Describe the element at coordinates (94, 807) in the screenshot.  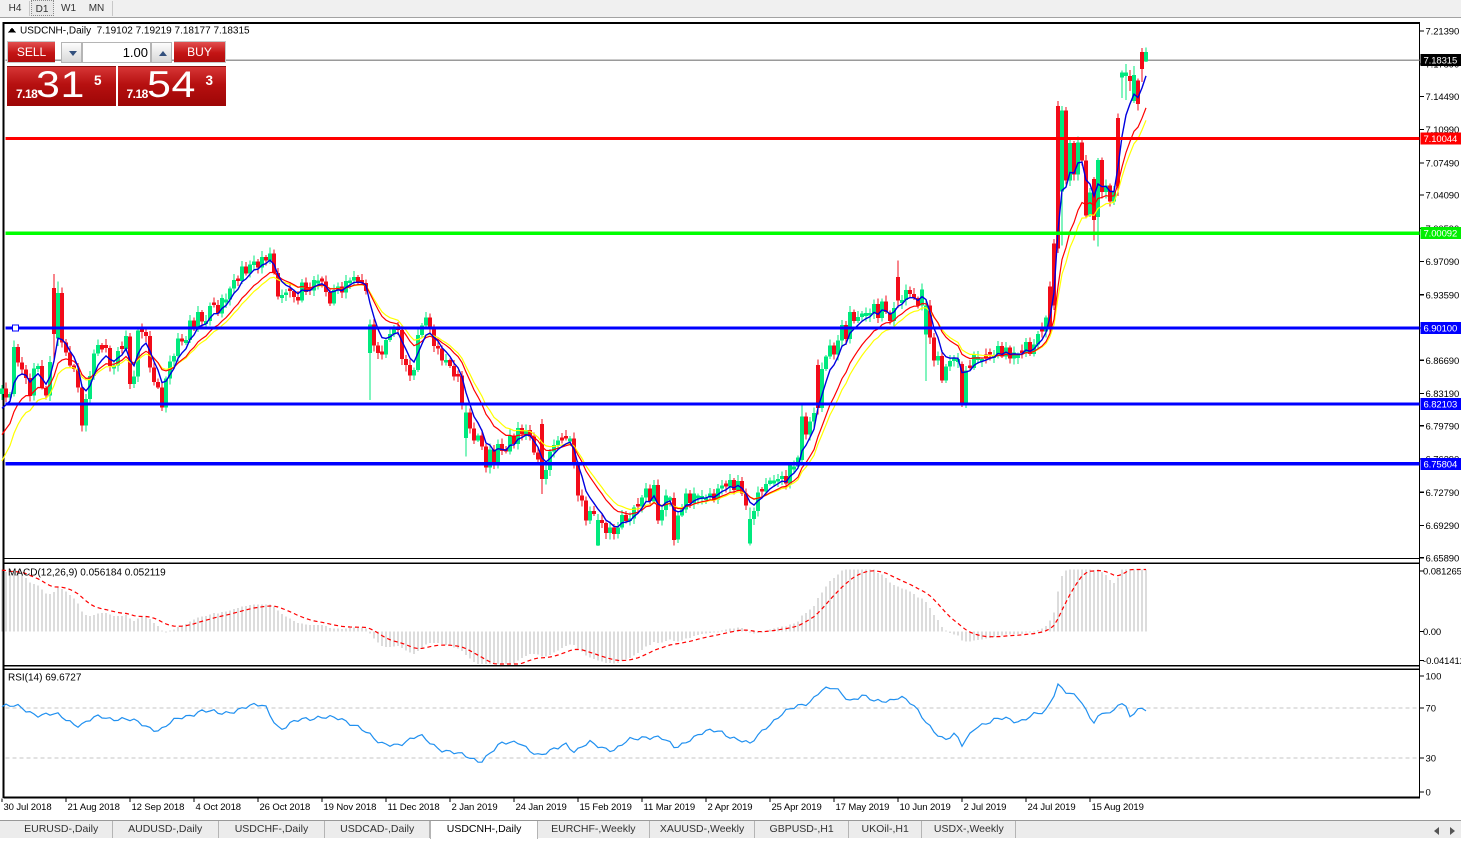
I see `svg-text: 21 Aug 2018` at that location.